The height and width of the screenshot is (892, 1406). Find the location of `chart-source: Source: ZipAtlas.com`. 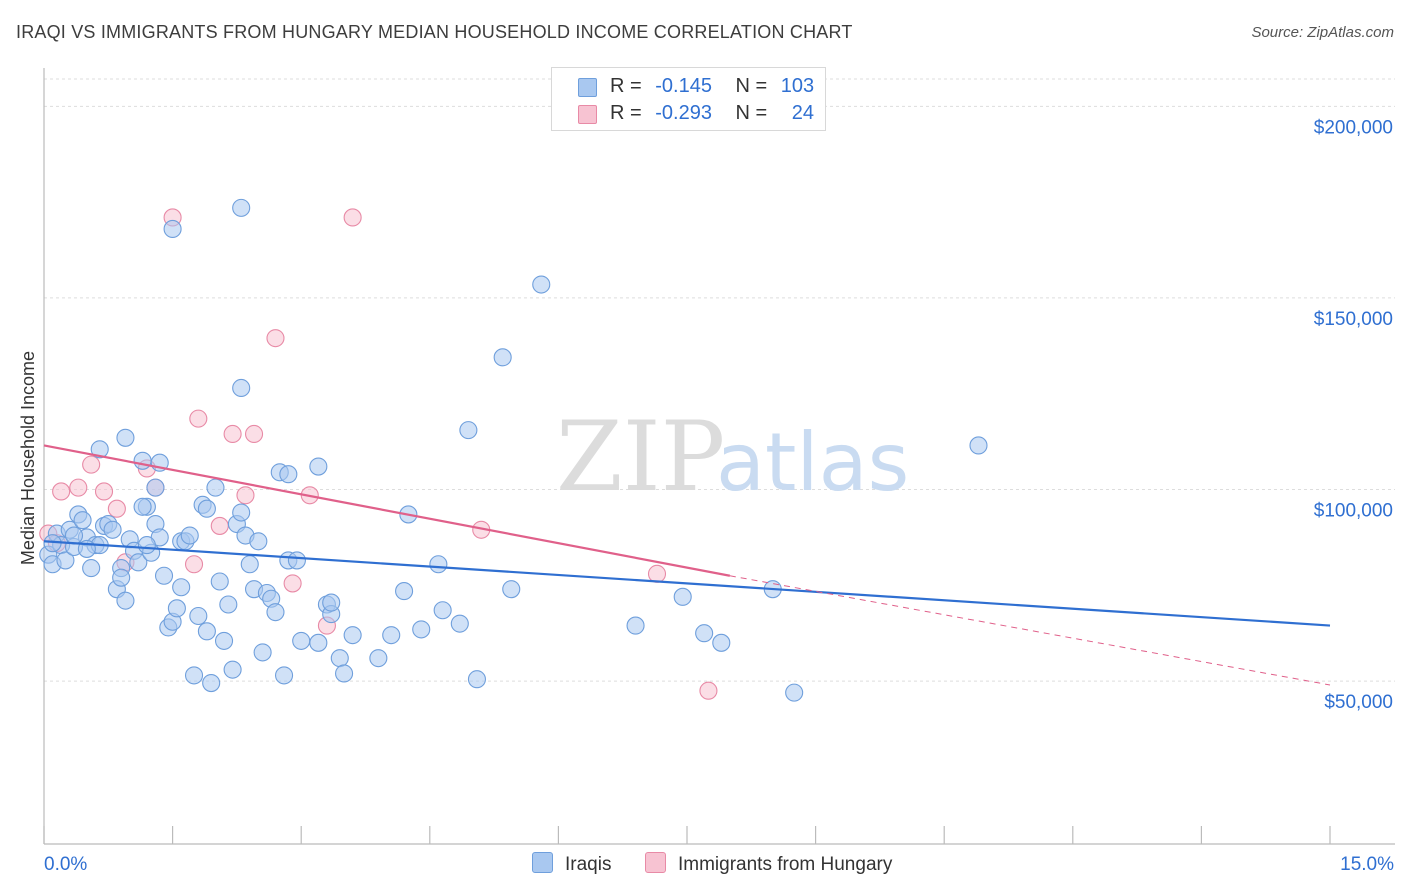

chart-source: Source: ZipAtlas.com is located at coordinates (1322, 32).